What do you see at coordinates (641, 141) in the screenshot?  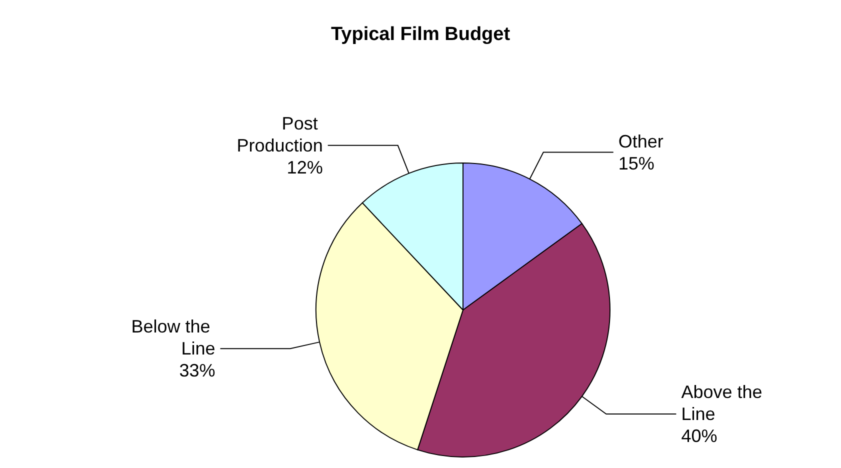 I see `slice-label: Other` at bounding box center [641, 141].